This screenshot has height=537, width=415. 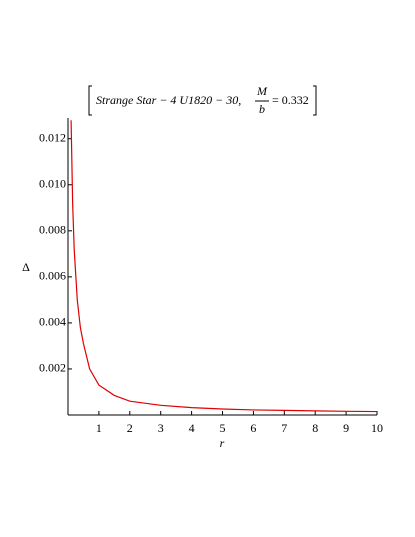 What do you see at coordinates (284, 428) in the screenshot?
I see `x-tick-label: 7` at bounding box center [284, 428].